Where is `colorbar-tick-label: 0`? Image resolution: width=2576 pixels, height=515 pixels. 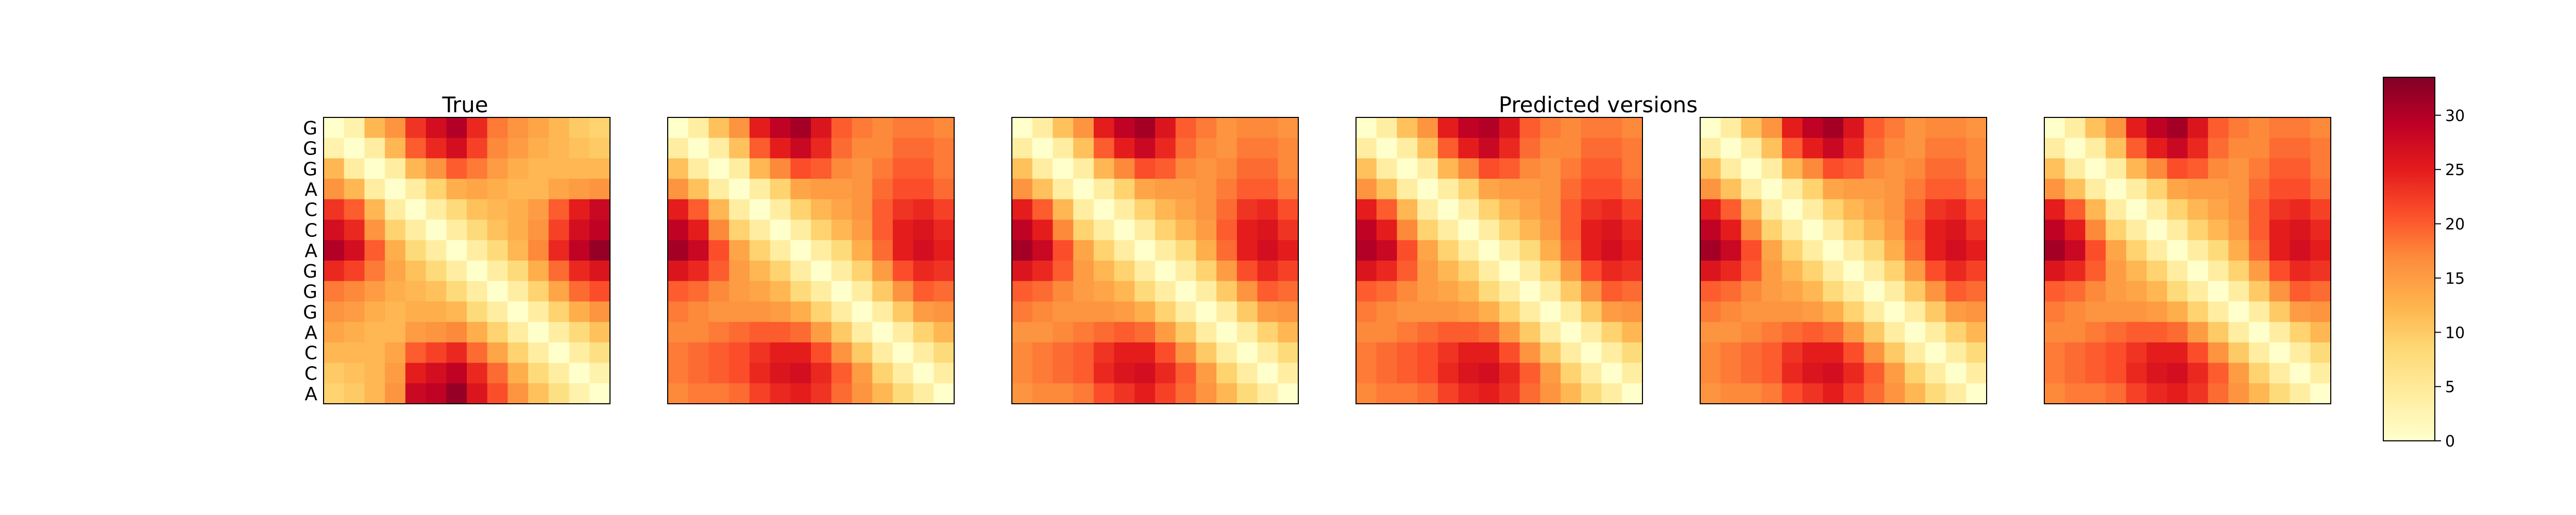 colorbar-tick-label: 0 is located at coordinates (2450, 442).